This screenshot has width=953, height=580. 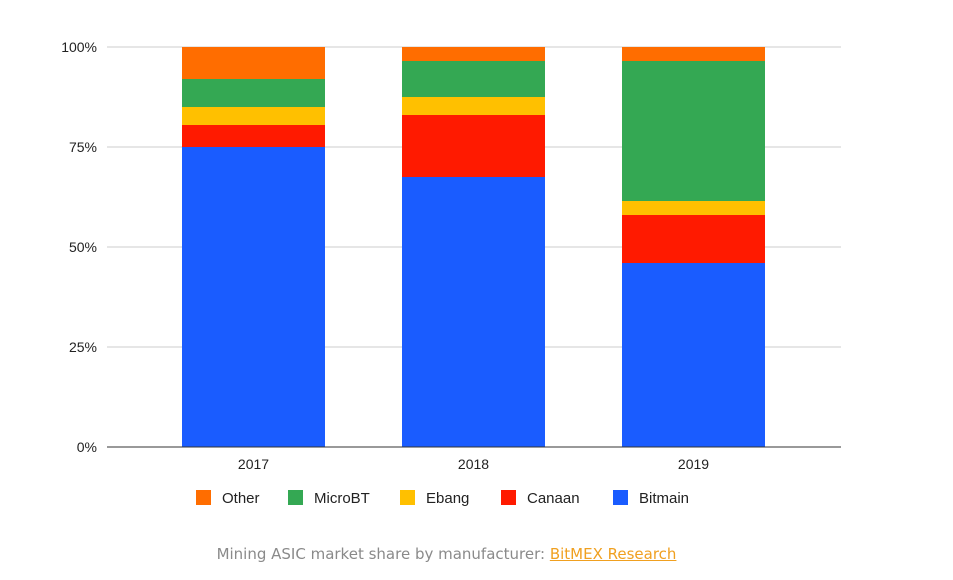 I want to click on bar-stack-2019, so click(x=693, y=247).